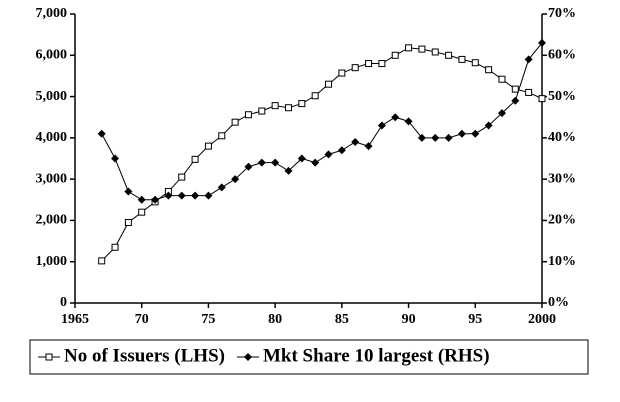  Describe the element at coordinates (409, 319) in the screenshot. I see `x-tick-label: 90` at that location.